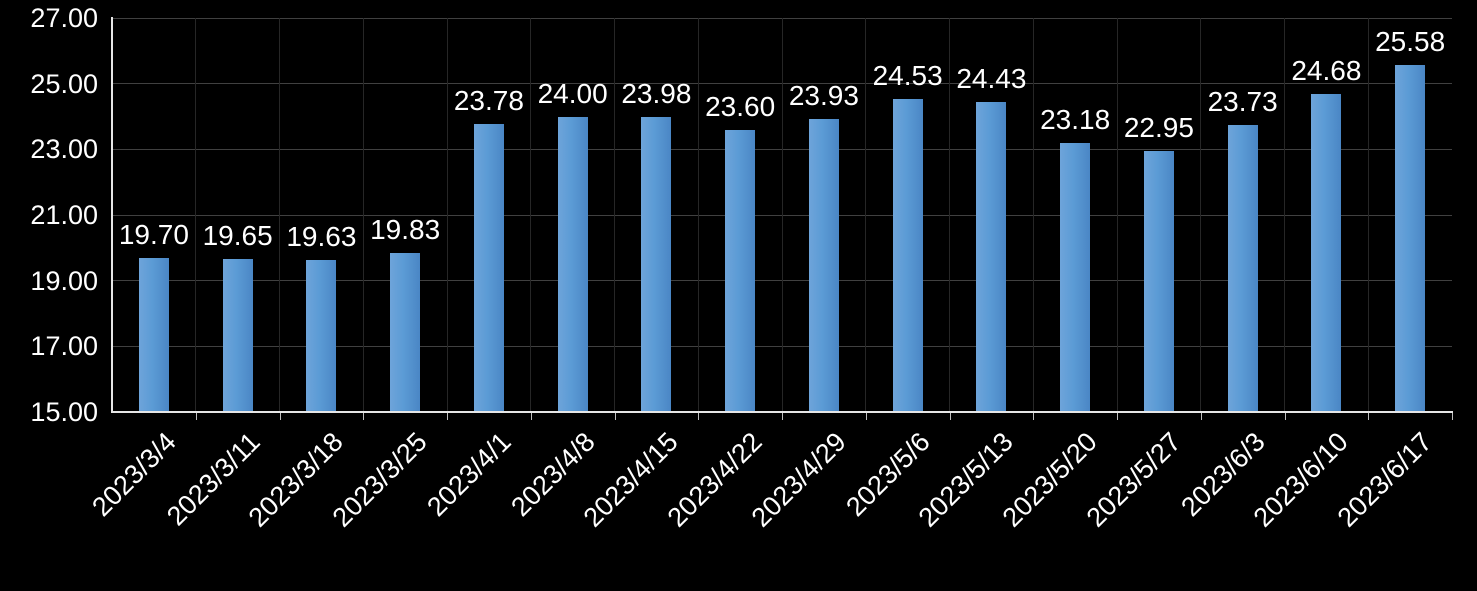 The width and height of the screenshot is (1477, 591). I want to click on bar-value-label: 24.00, so click(572, 93).